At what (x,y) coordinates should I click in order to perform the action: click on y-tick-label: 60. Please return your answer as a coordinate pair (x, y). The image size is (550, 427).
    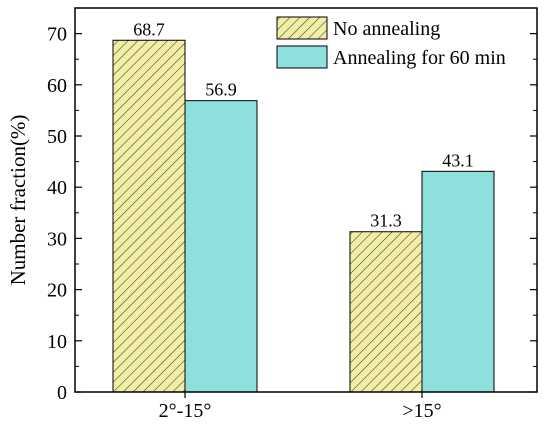
    Looking at the image, I should click on (57, 86).